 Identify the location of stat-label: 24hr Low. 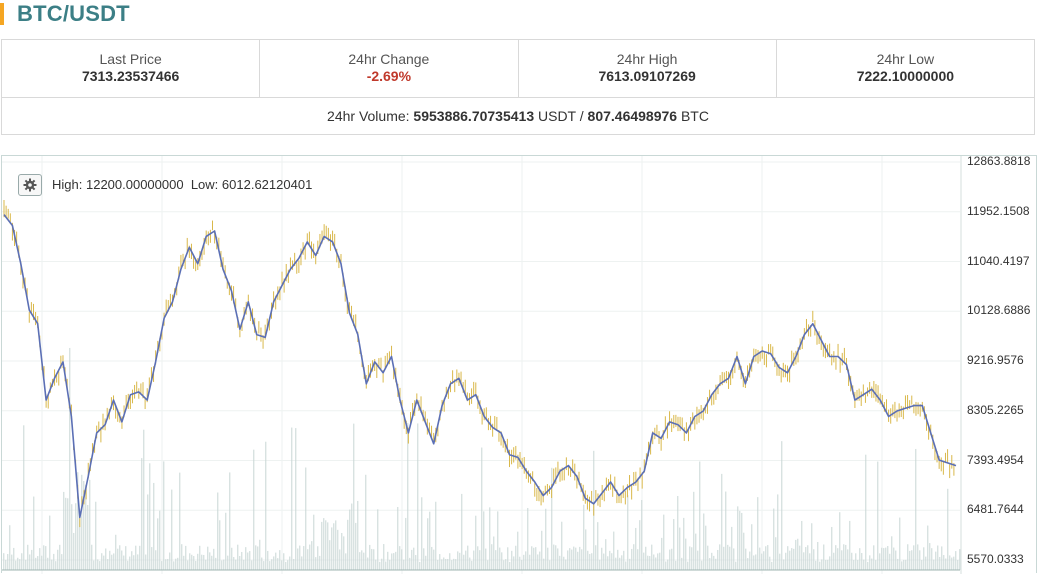
(905, 59).